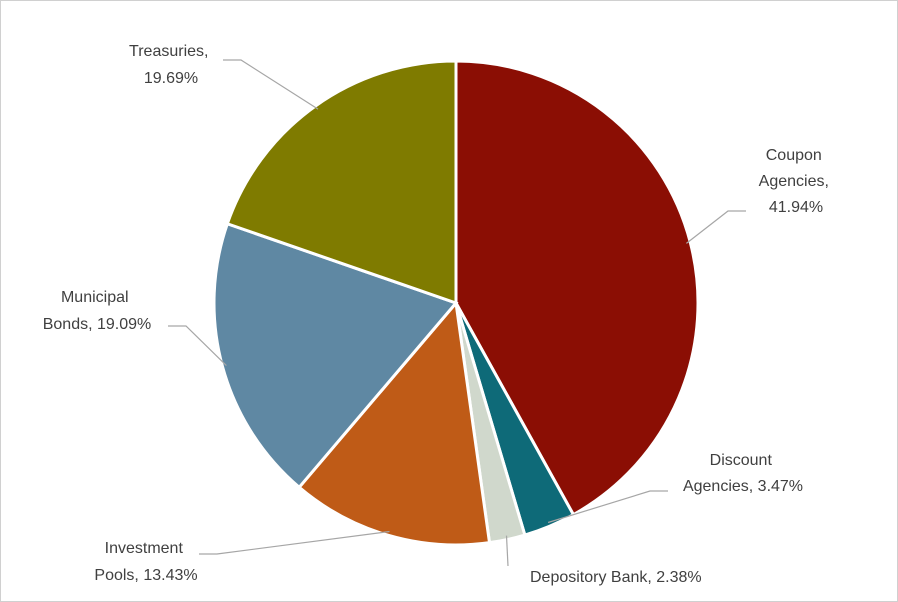 The width and height of the screenshot is (898, 602). What do you see at coordinates (95, 297) in the screenshot?
I see `label-municipal-bonds-line1: Municipal` at bounding box center [95, 297].